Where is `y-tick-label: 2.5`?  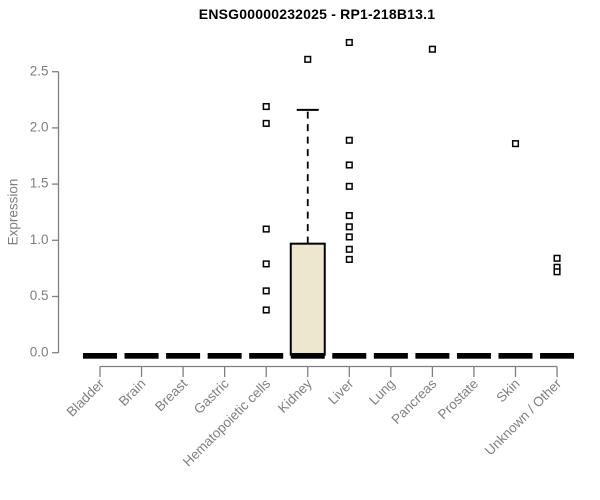
y-tick-label: 2.5 is located at coordinates (39, 70).